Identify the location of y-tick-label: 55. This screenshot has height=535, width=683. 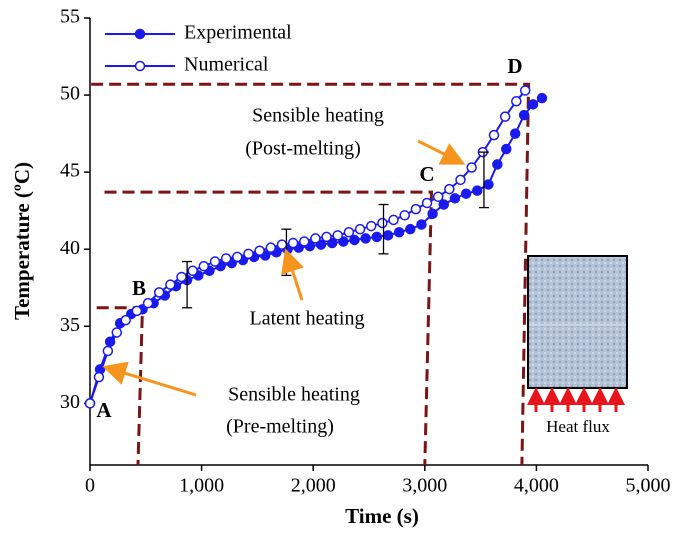
(70, 17).